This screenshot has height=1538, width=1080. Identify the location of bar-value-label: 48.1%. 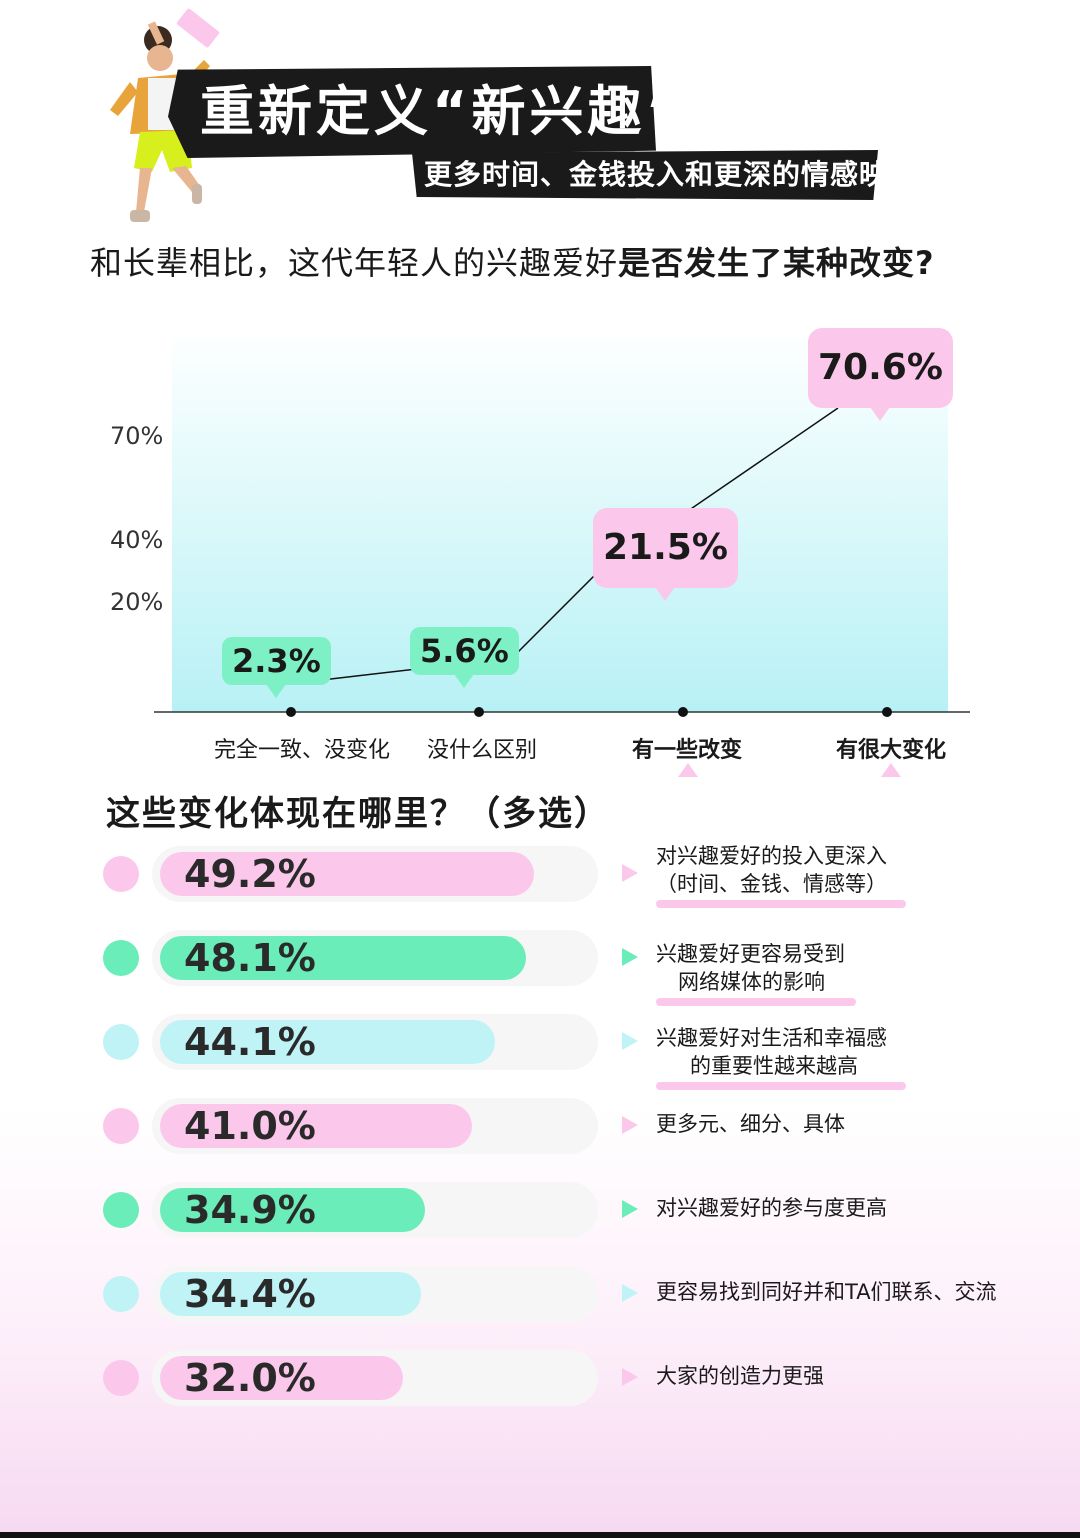
(250, 958).